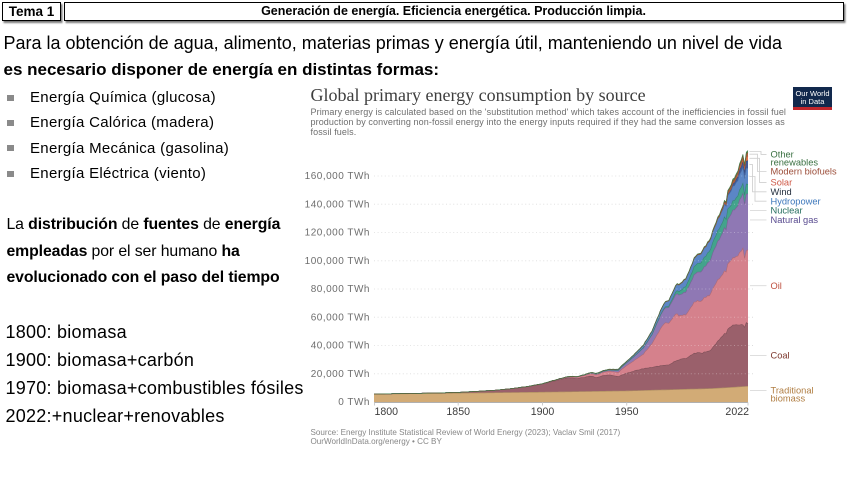 This screenshot has width=848, height=477. What do you see at coordinates (340, 289) in the screenshot?
I see `svg-text: 80,000 TWh` at bounding box center [340, 289].